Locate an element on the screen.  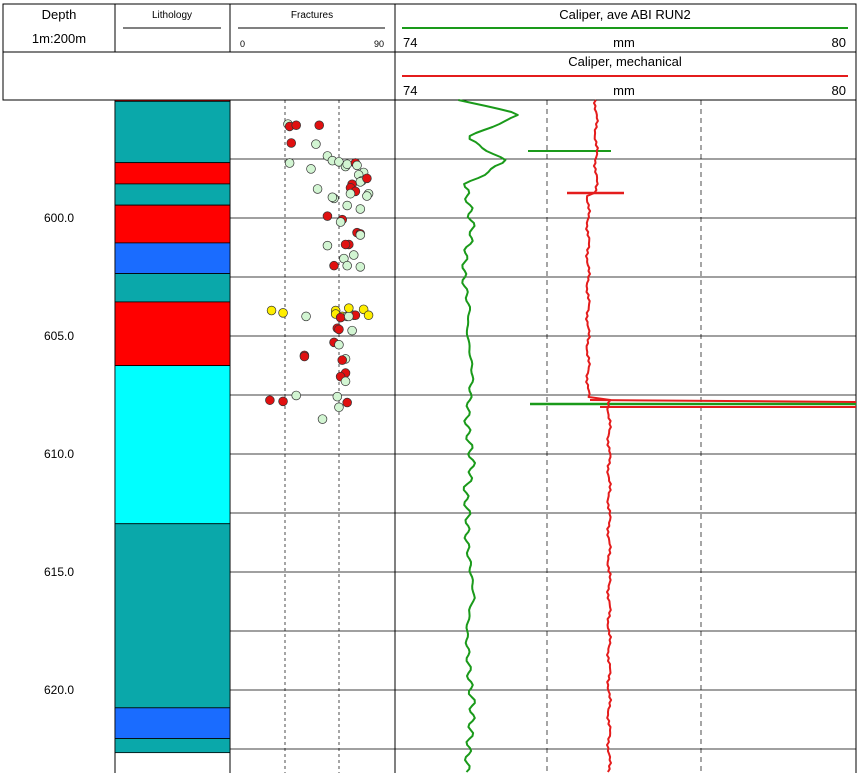
caliper-abi-unit: mm is located at coordinates (624, 42).